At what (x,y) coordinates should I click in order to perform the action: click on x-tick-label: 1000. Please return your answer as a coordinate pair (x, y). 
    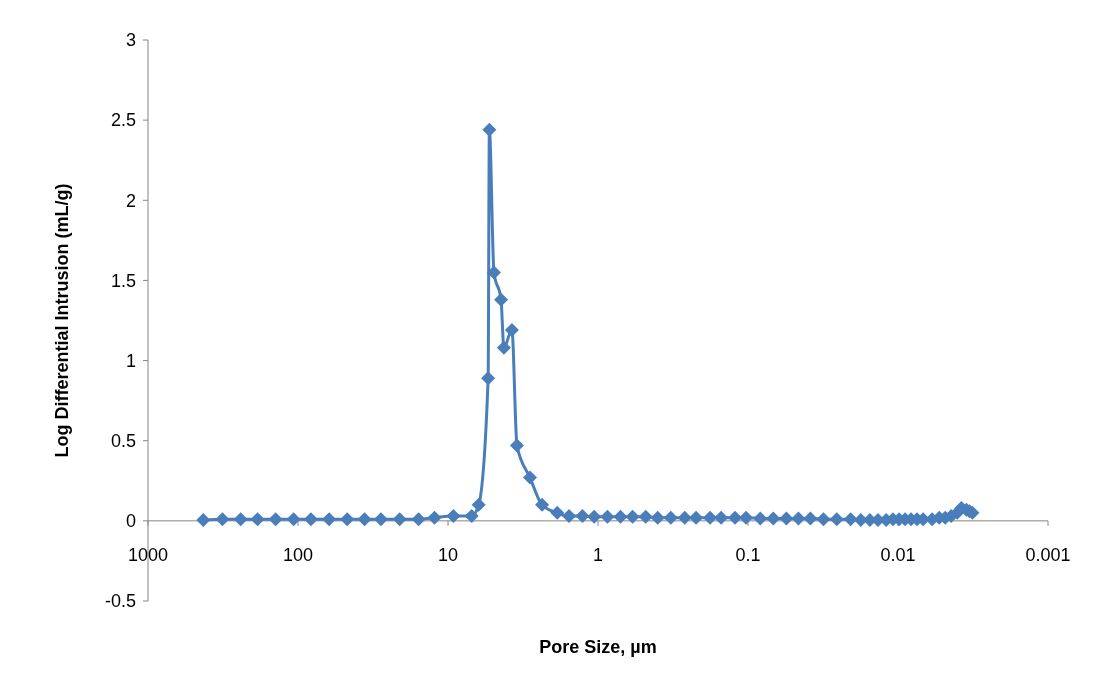
    Looking at the image, I should click on (148, 554).